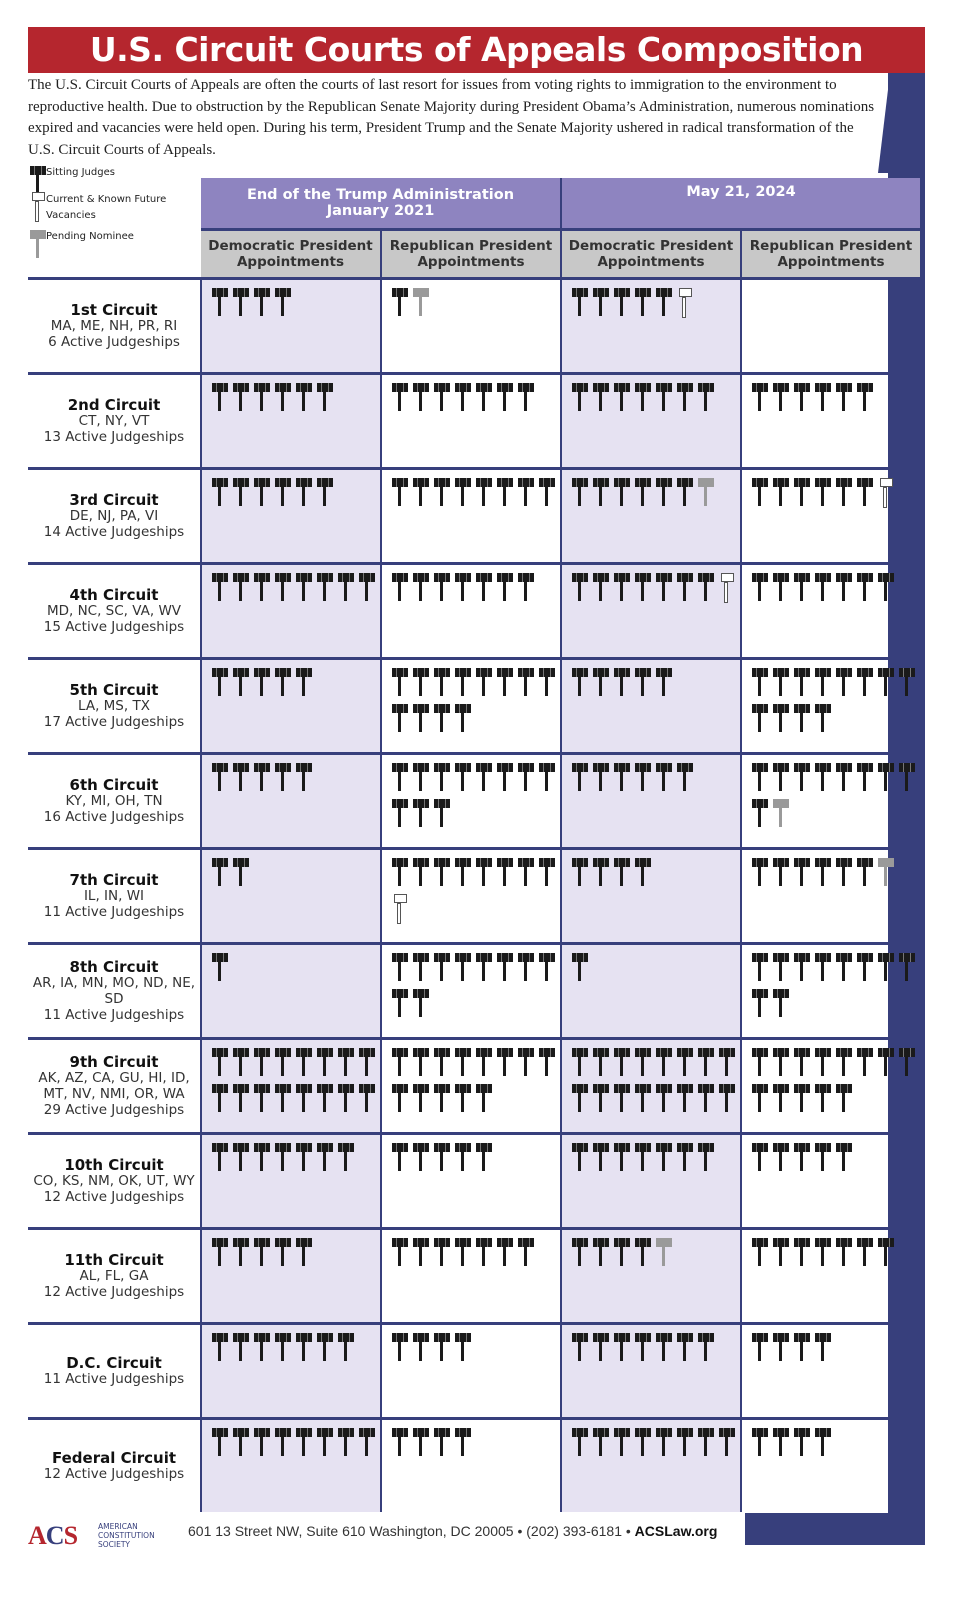  I want to click on vacant-gavel-icon, so click(38, 207).